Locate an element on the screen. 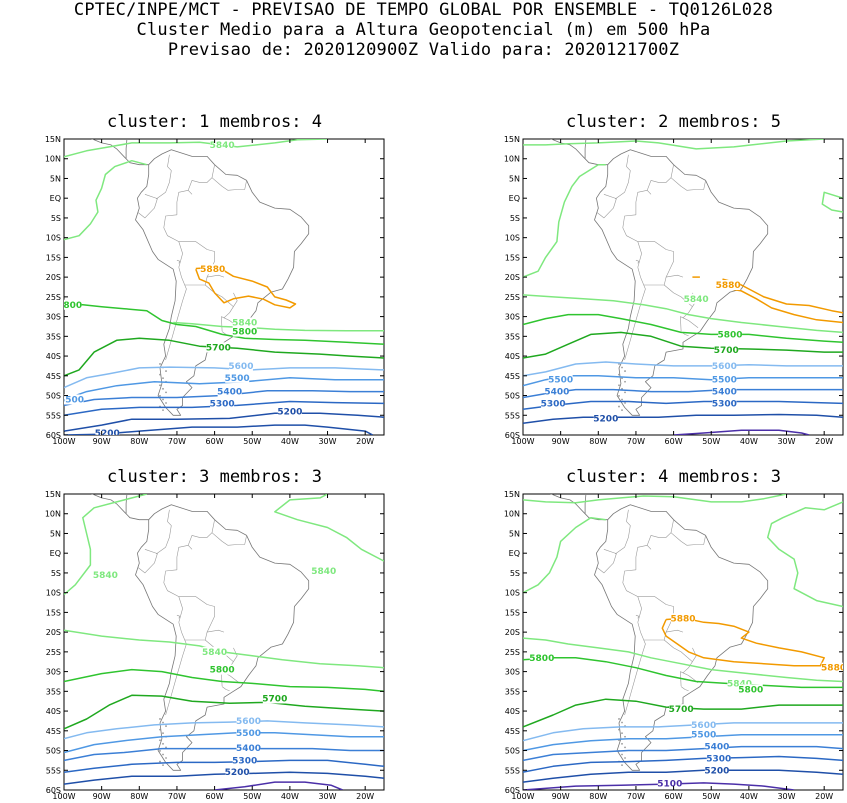  lat-label: 10N is located at coordinates (53, 514).